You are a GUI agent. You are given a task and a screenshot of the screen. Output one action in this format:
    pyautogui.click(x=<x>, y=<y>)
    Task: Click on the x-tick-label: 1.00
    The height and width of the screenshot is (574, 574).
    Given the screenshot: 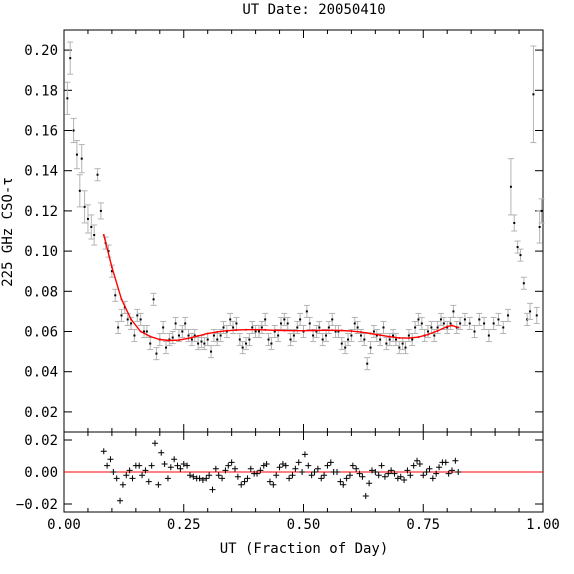 What is the action you would take?
    pyautogui.click(x=543, y=525)
    